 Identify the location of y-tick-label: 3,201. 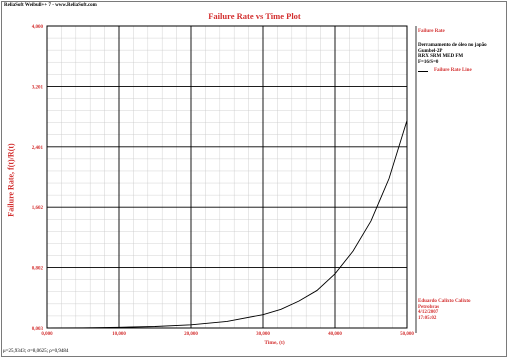
(38, 87).